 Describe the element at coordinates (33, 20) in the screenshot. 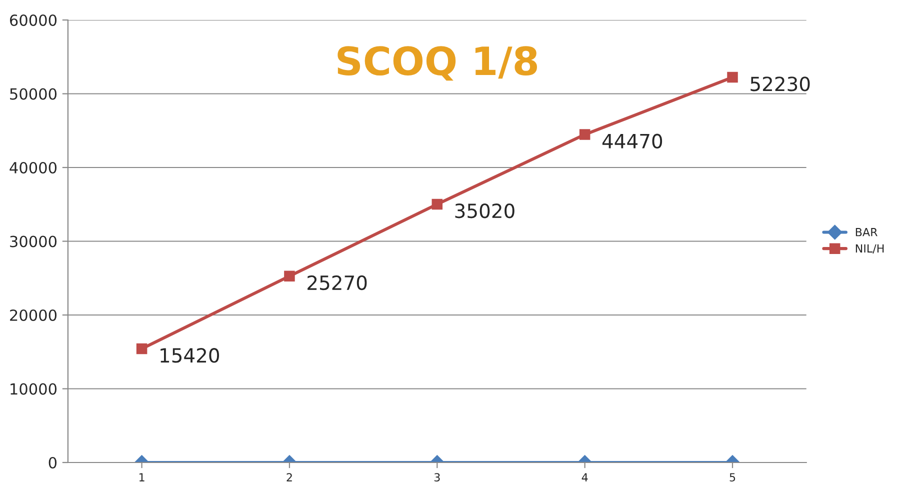

I see `y-tick-label: 60000` at that location.